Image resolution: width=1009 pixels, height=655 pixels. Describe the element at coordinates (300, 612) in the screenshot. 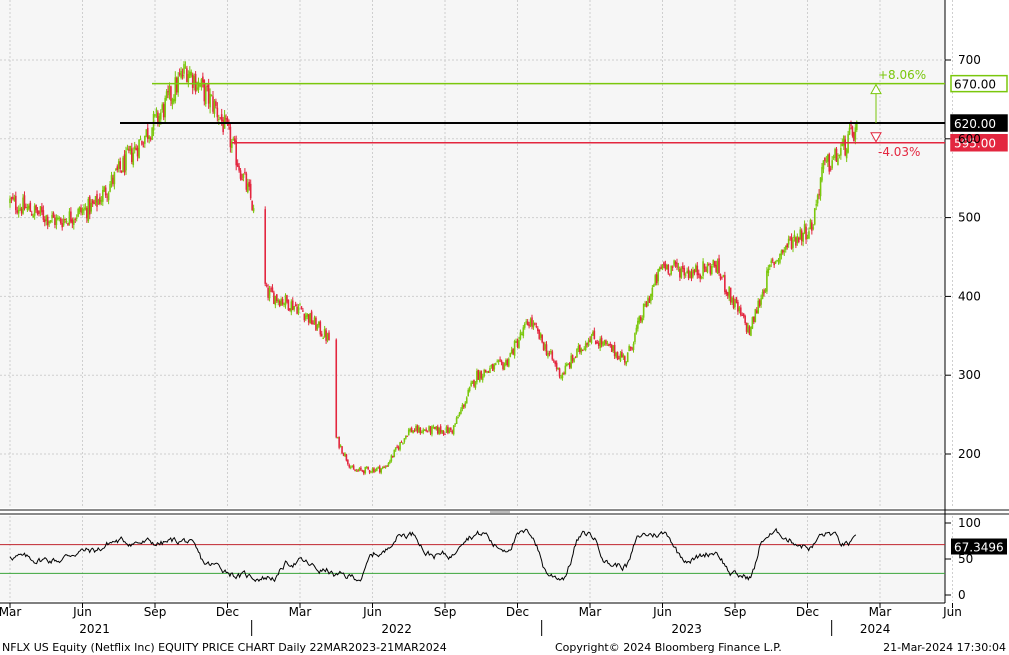

I see `x-tick-label: Mar` at that location.